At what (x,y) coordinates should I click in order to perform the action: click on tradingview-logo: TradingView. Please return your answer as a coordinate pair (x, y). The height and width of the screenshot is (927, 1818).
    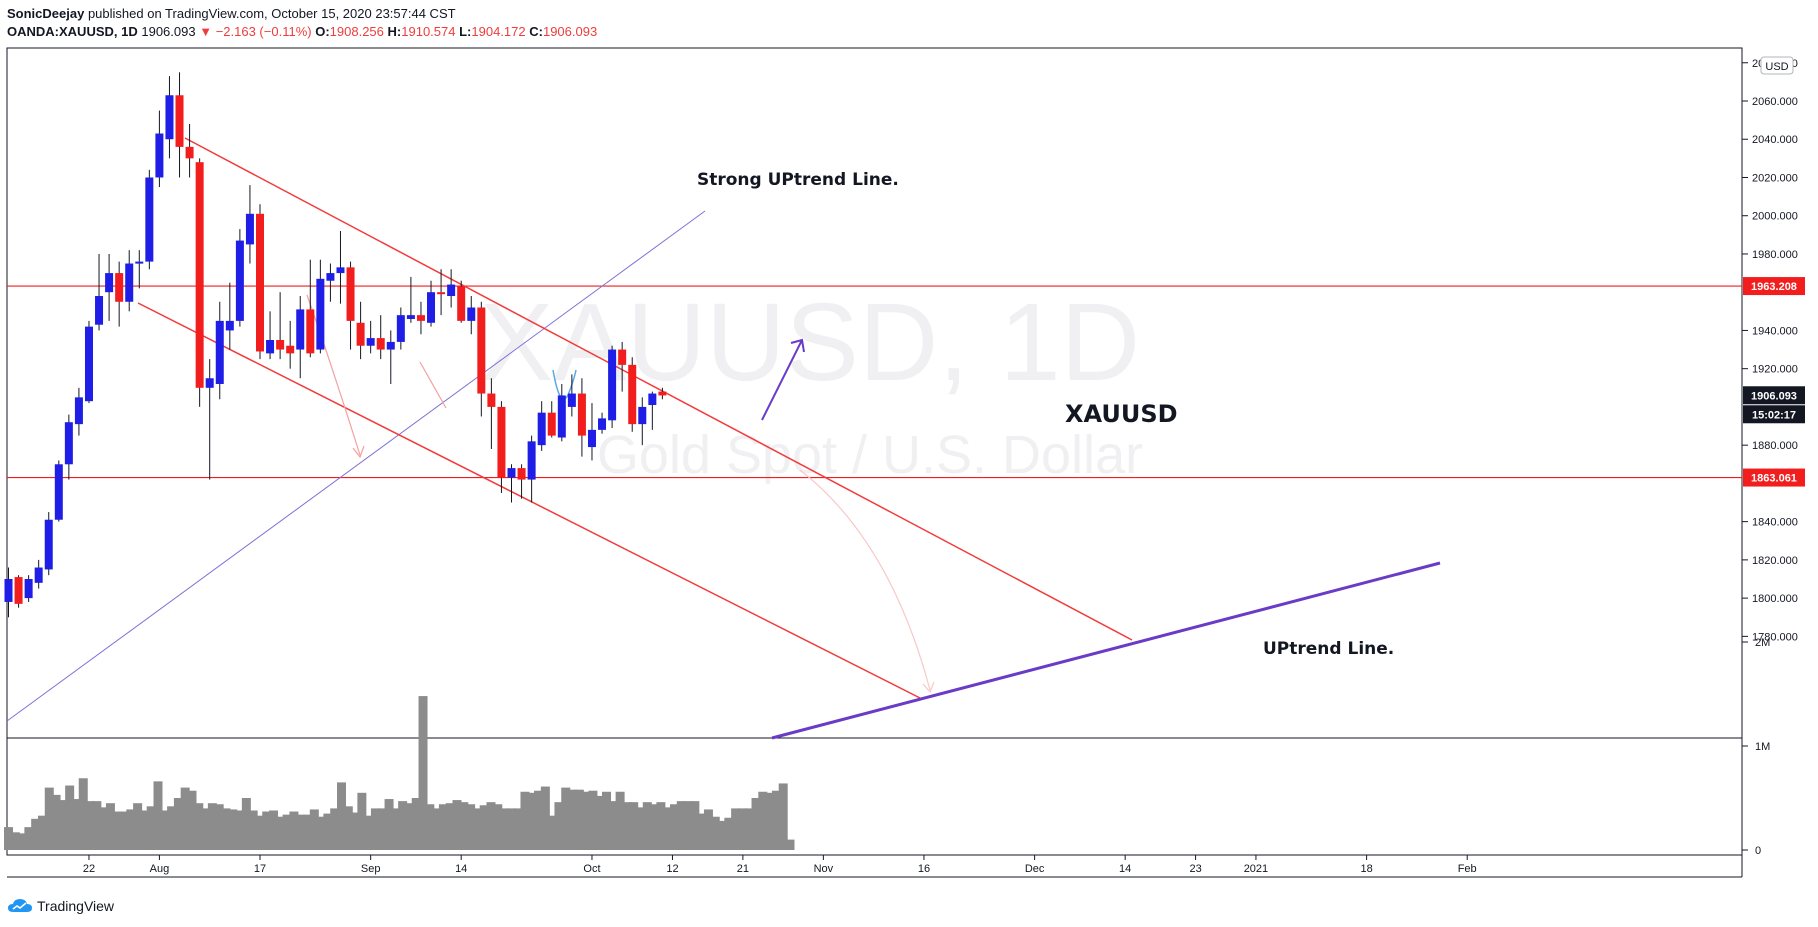
    Looking at the image, I should click on (60, 906).